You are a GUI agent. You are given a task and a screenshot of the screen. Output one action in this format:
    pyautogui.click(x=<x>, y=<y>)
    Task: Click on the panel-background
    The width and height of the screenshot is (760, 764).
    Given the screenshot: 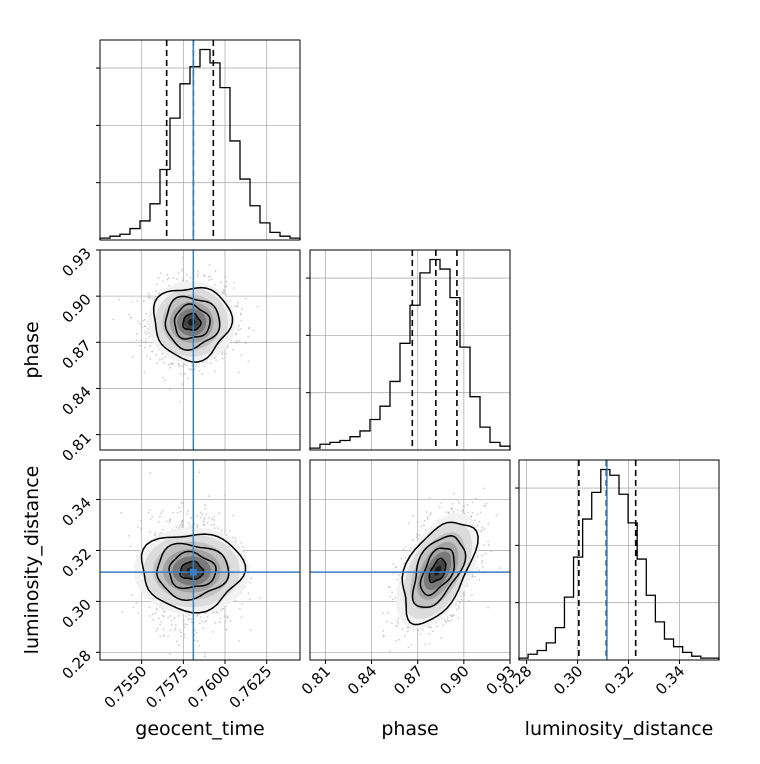 What is the action you would take?
    pyautogui.click(x=410, y=350)
    